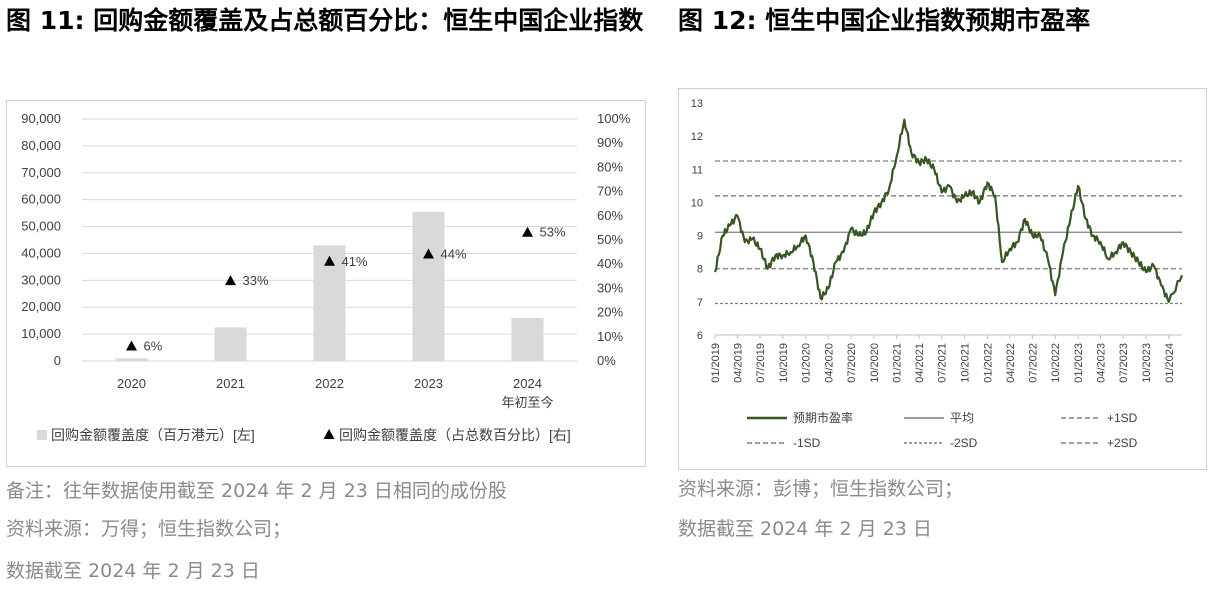 The width and height of the screenshot is (1217, 589). I want to click on y-right-tick-label: 40%, so click(610, 263).